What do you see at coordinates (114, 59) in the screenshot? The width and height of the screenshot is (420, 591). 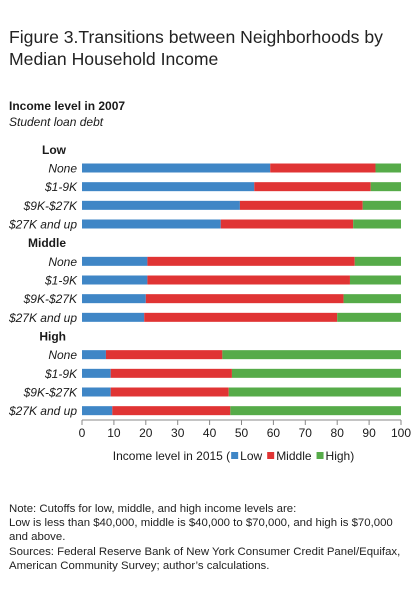 I see `figure-title-line-2: Median Household Income` at bounding box center [114, 59].